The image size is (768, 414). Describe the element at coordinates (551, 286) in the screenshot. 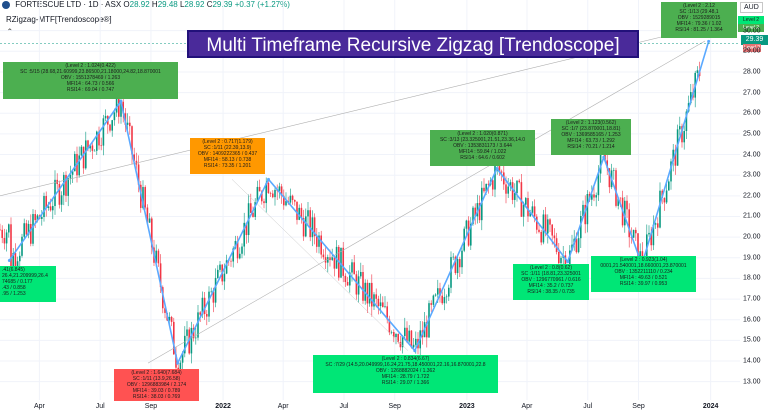

I see `pivot-label-line: MFI14 : 35.2 / 0.737` at that location.